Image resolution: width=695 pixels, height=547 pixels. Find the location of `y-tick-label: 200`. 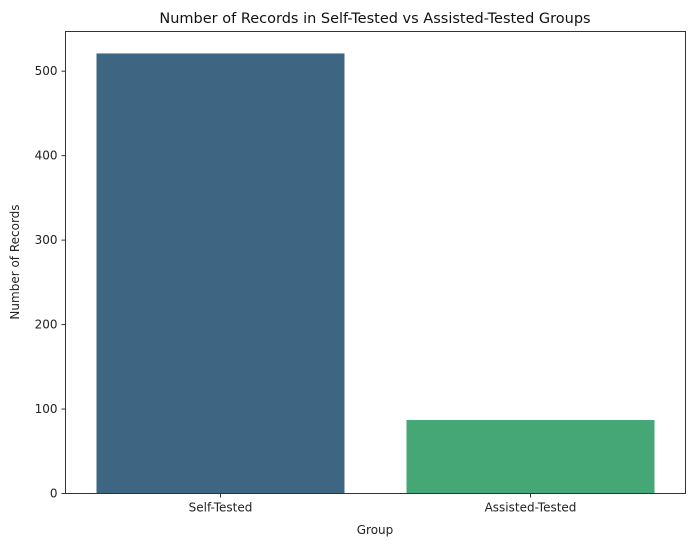

y-tick-label: 200 is located at coordinates (46, 325).